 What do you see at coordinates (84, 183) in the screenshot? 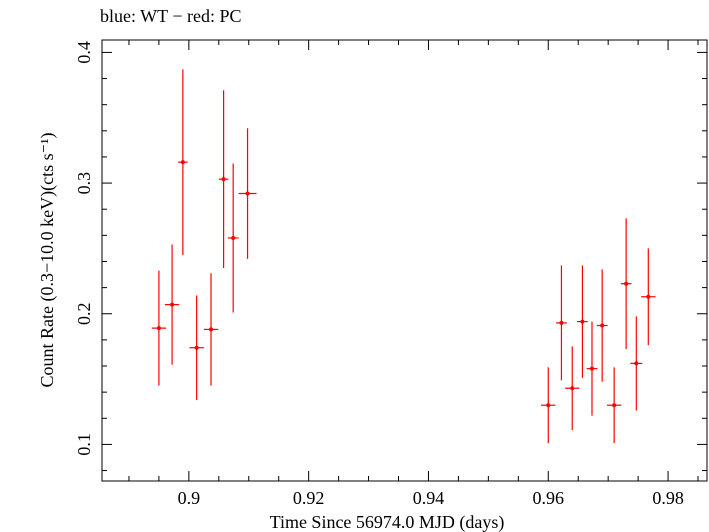
I see `y-tick-label: 0.3` at bounding box center [84, 183].